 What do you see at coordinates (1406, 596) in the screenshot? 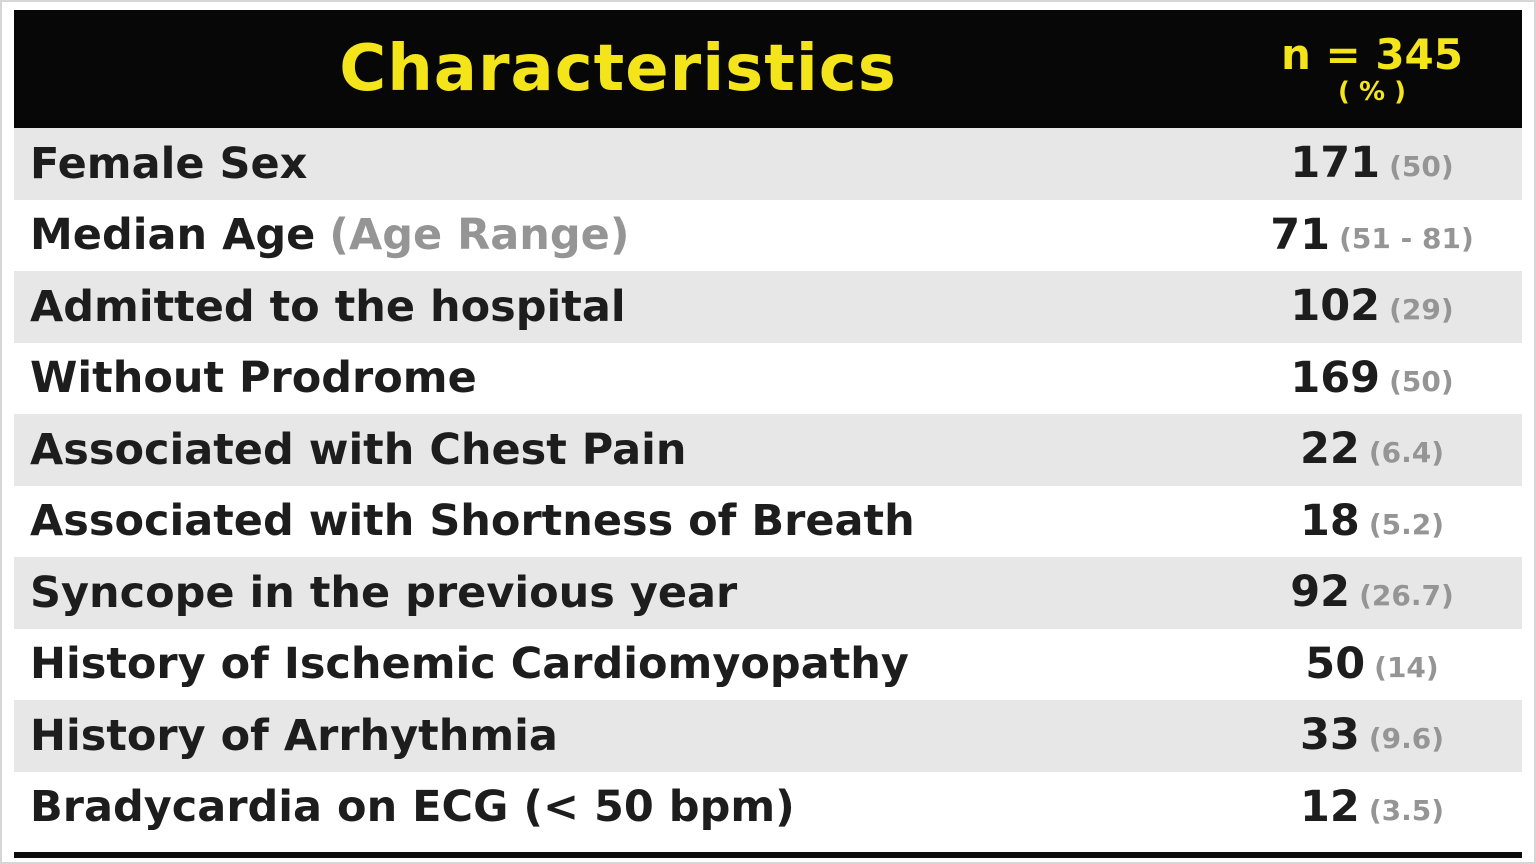
I see `row-value-note: (26.7)` at bounding box center [1406, 596].